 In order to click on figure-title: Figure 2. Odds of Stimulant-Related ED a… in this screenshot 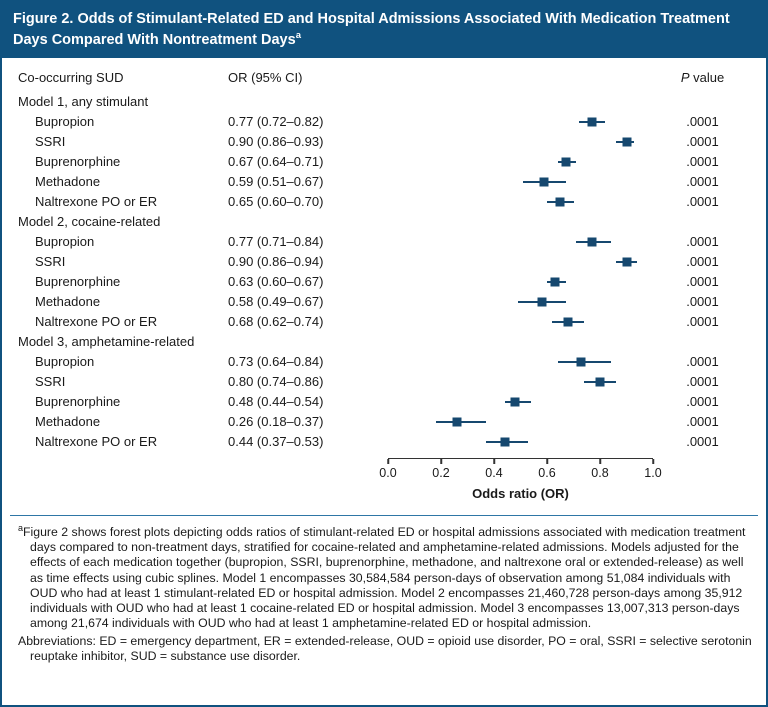, I will do `click(371, 29)`.